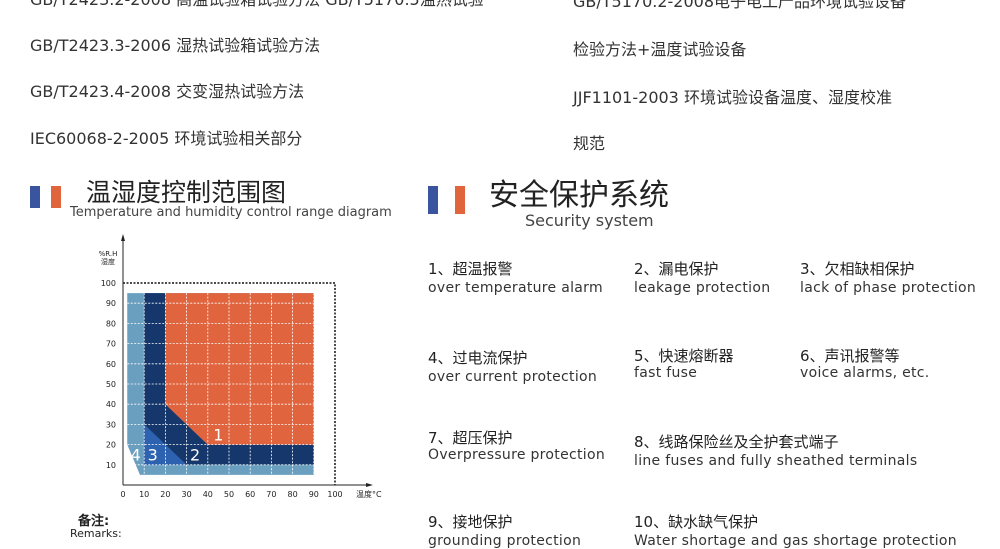 The image size is (1000, 549). I want to click on remarks-label-en: Remarks:, so click(96, 533).